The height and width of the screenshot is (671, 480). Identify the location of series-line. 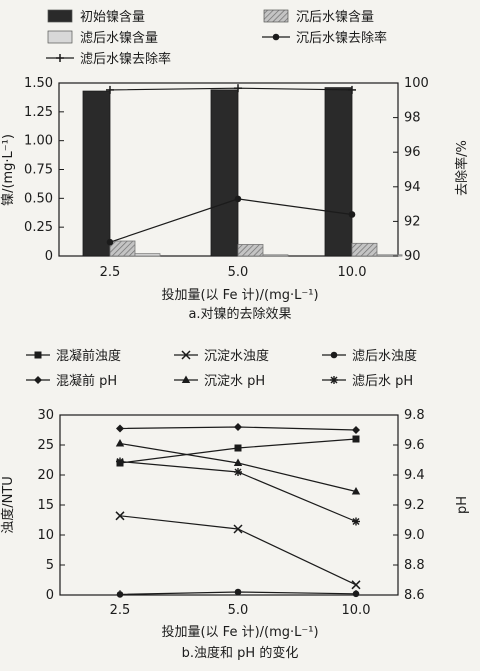
(238, 550).